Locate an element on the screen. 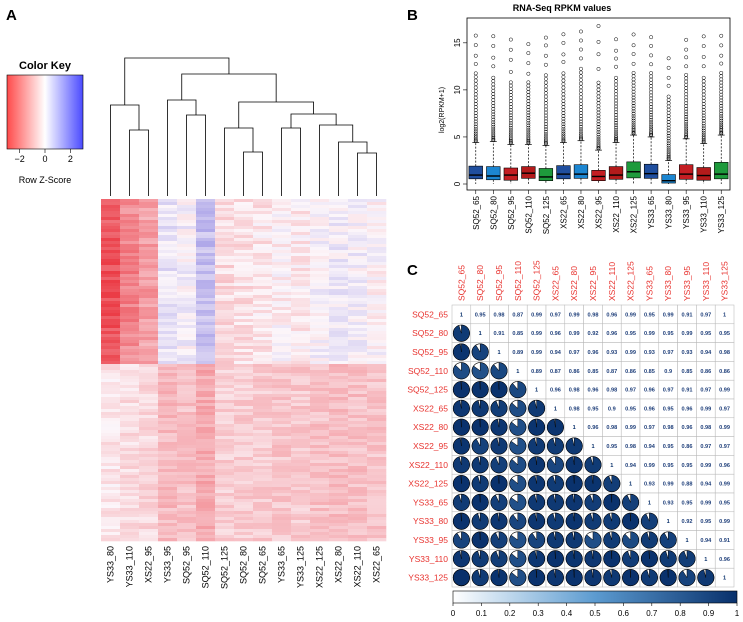  boxplot-series is located at coordinates (510, 110).